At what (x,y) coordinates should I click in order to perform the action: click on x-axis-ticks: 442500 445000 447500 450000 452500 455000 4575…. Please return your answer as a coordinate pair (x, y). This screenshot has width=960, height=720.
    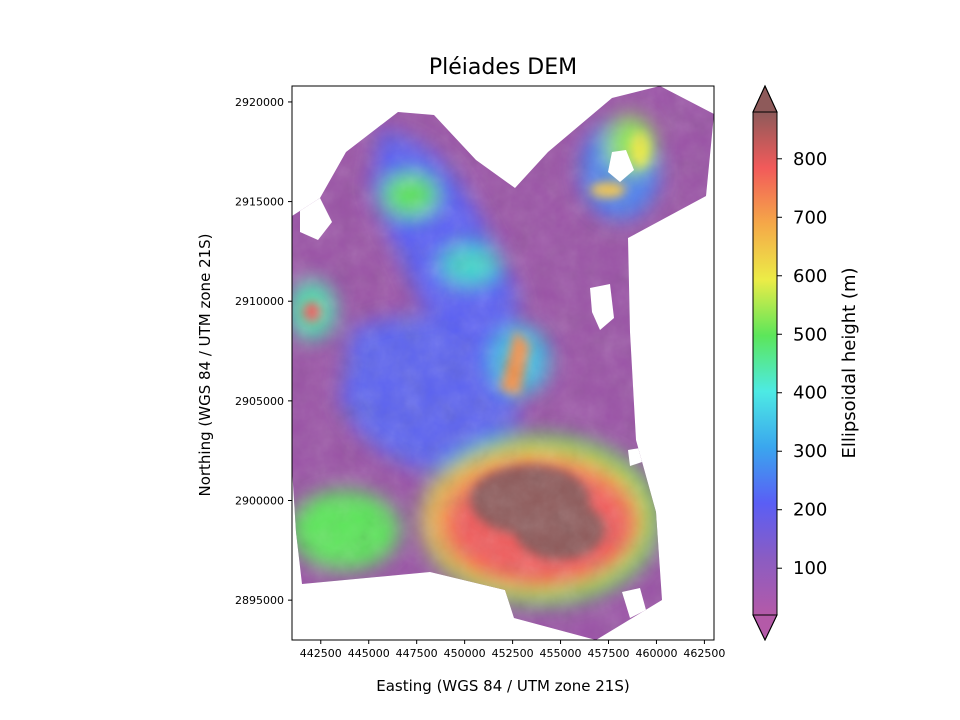
    Looking at the image, I should click on (512, 650).